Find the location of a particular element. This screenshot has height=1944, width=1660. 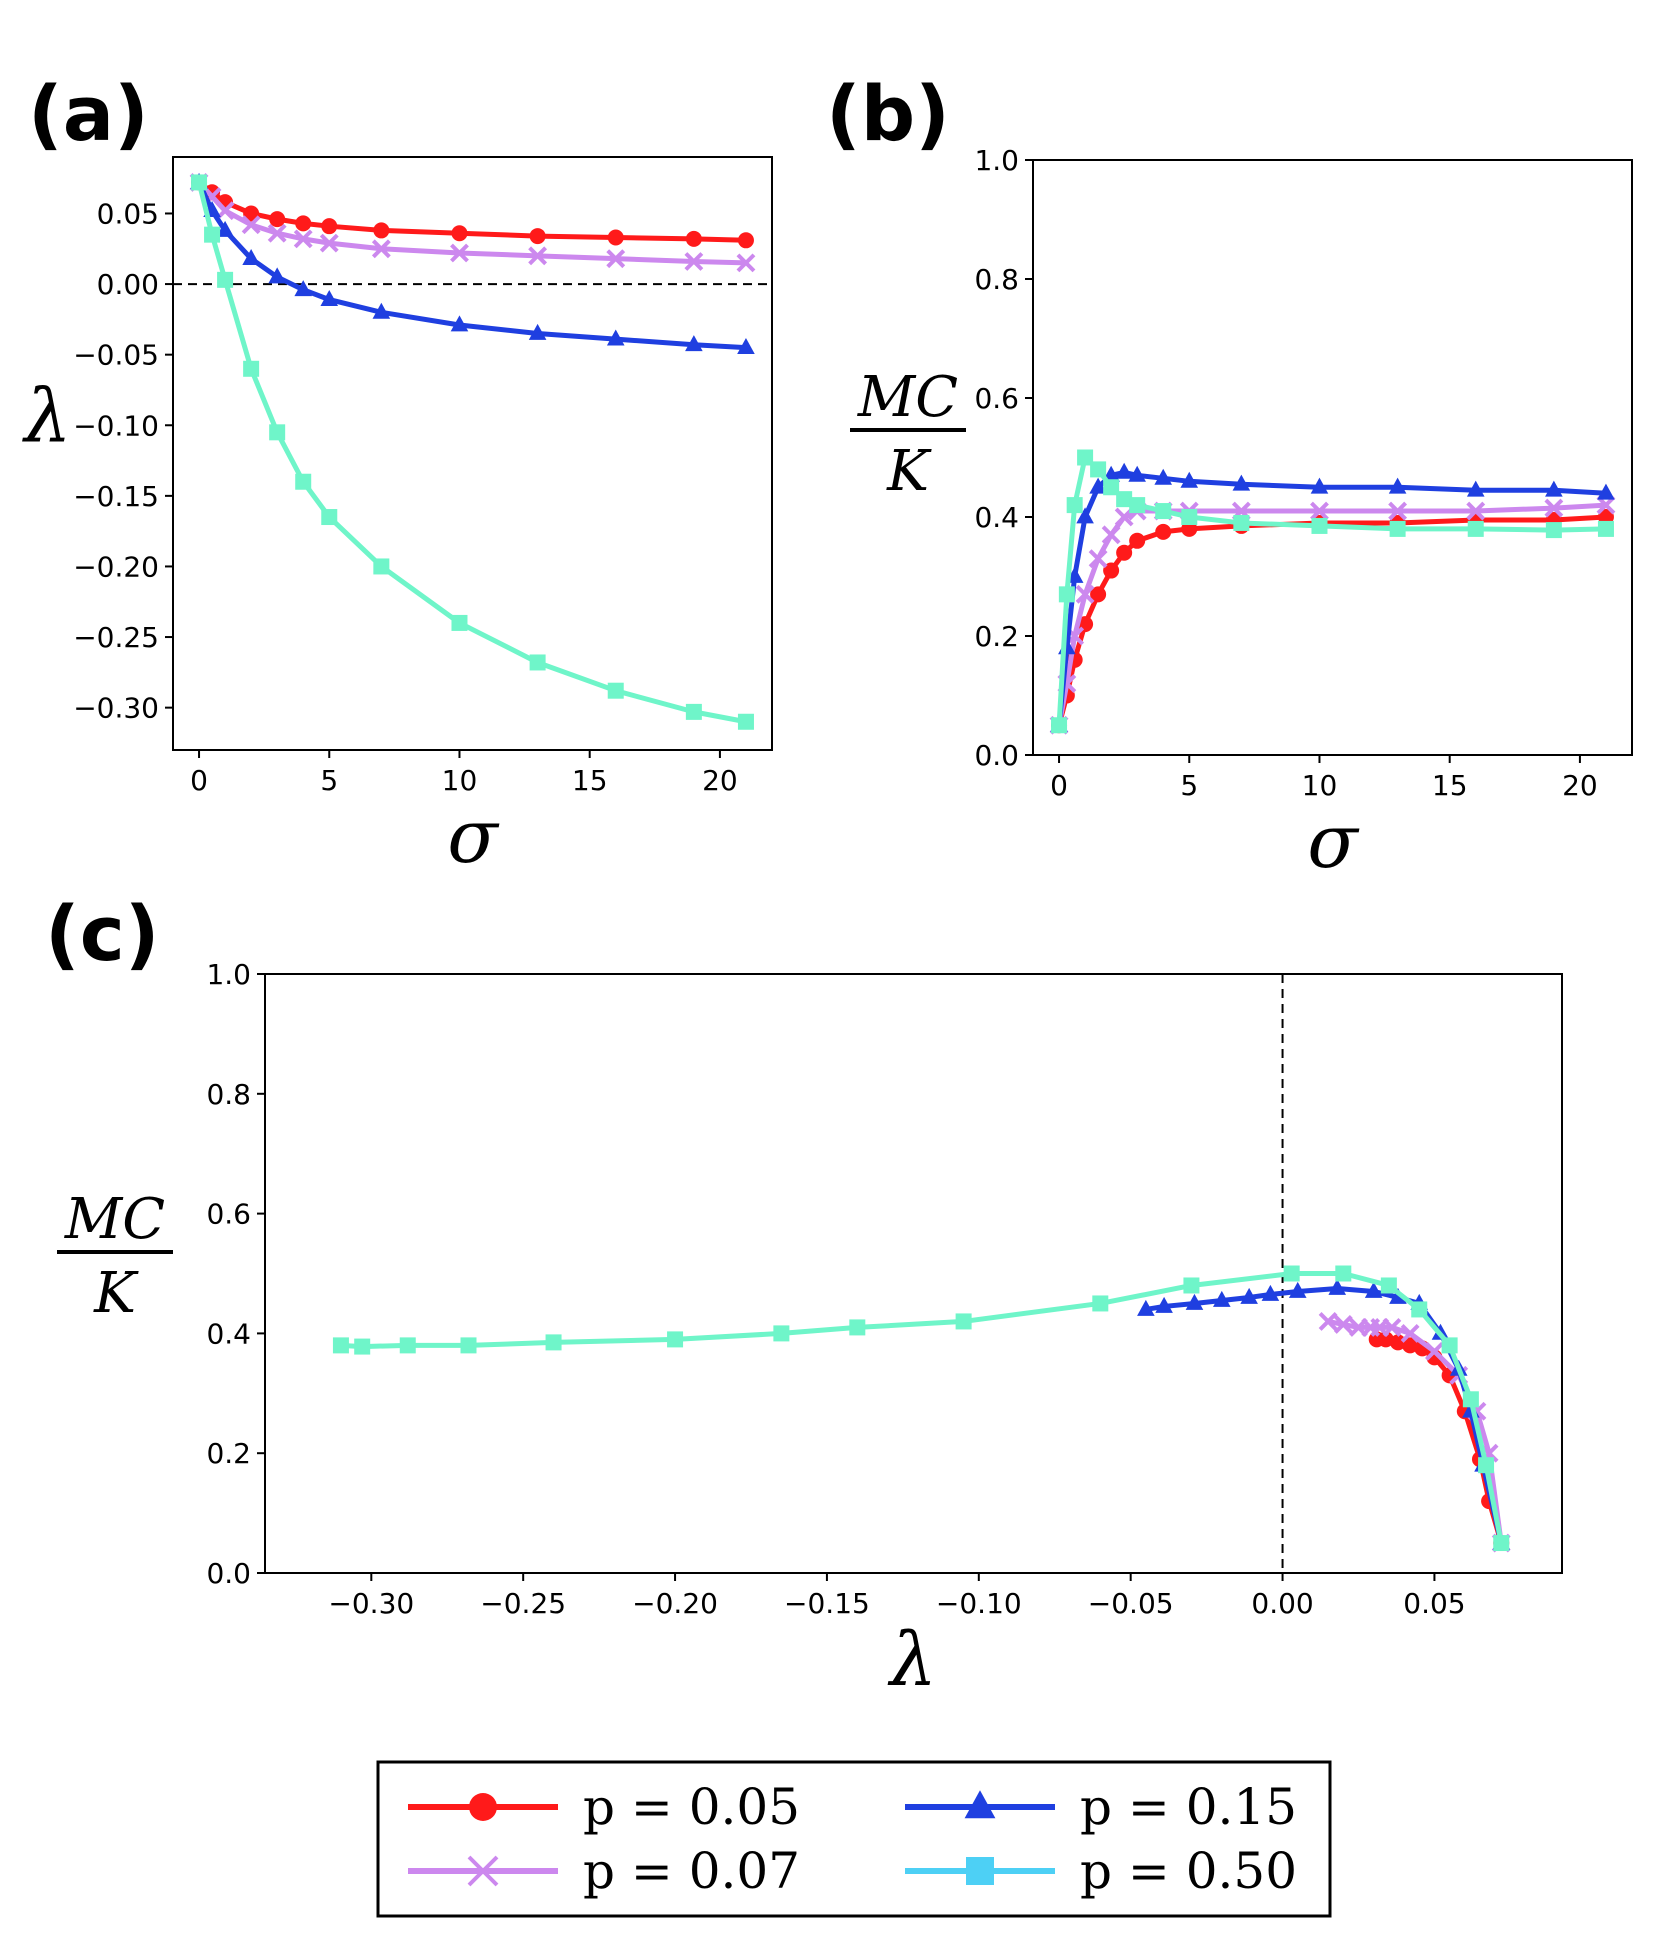

panel-a-ytick-label-7: −0.30 is located at coordinates (116, 708).